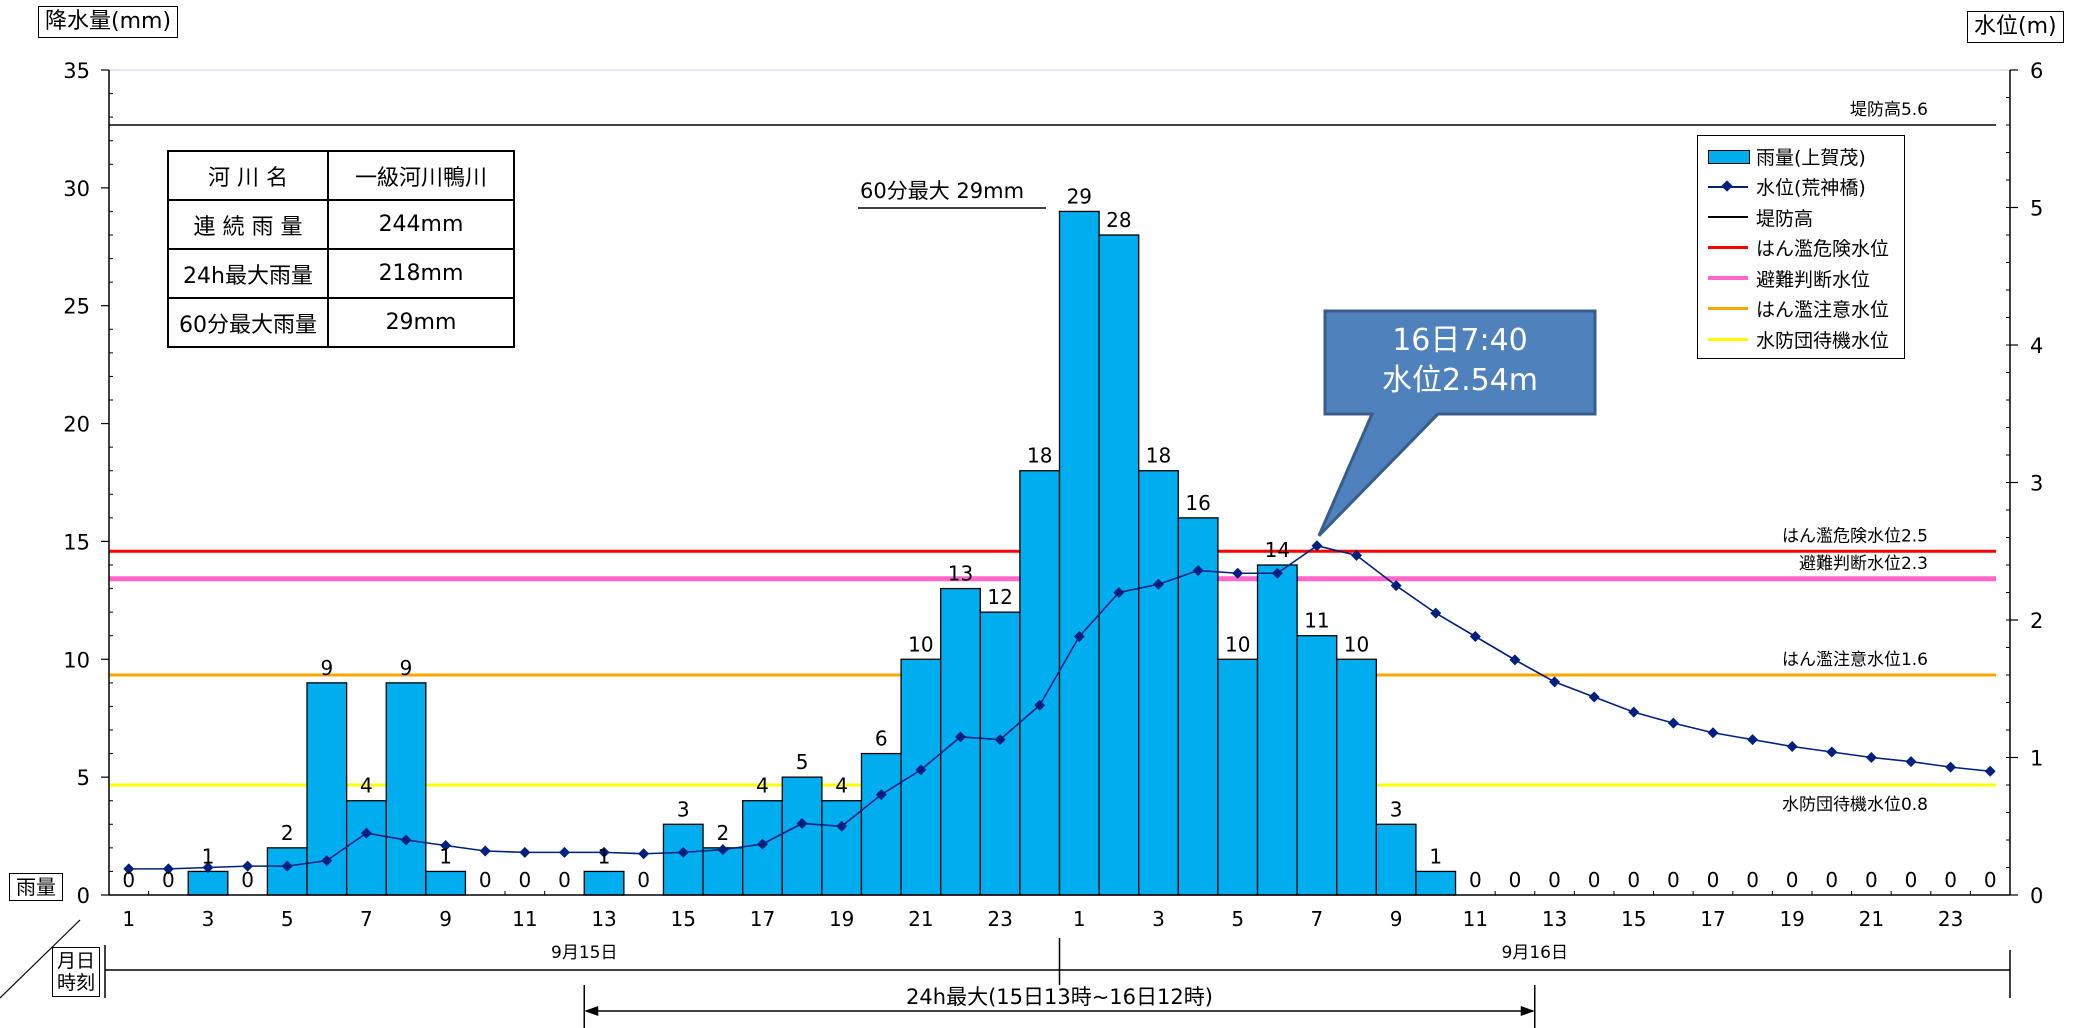  I want to click on peak-level-callout: 16日7:40 水位2.54m, so click(1460, 362).